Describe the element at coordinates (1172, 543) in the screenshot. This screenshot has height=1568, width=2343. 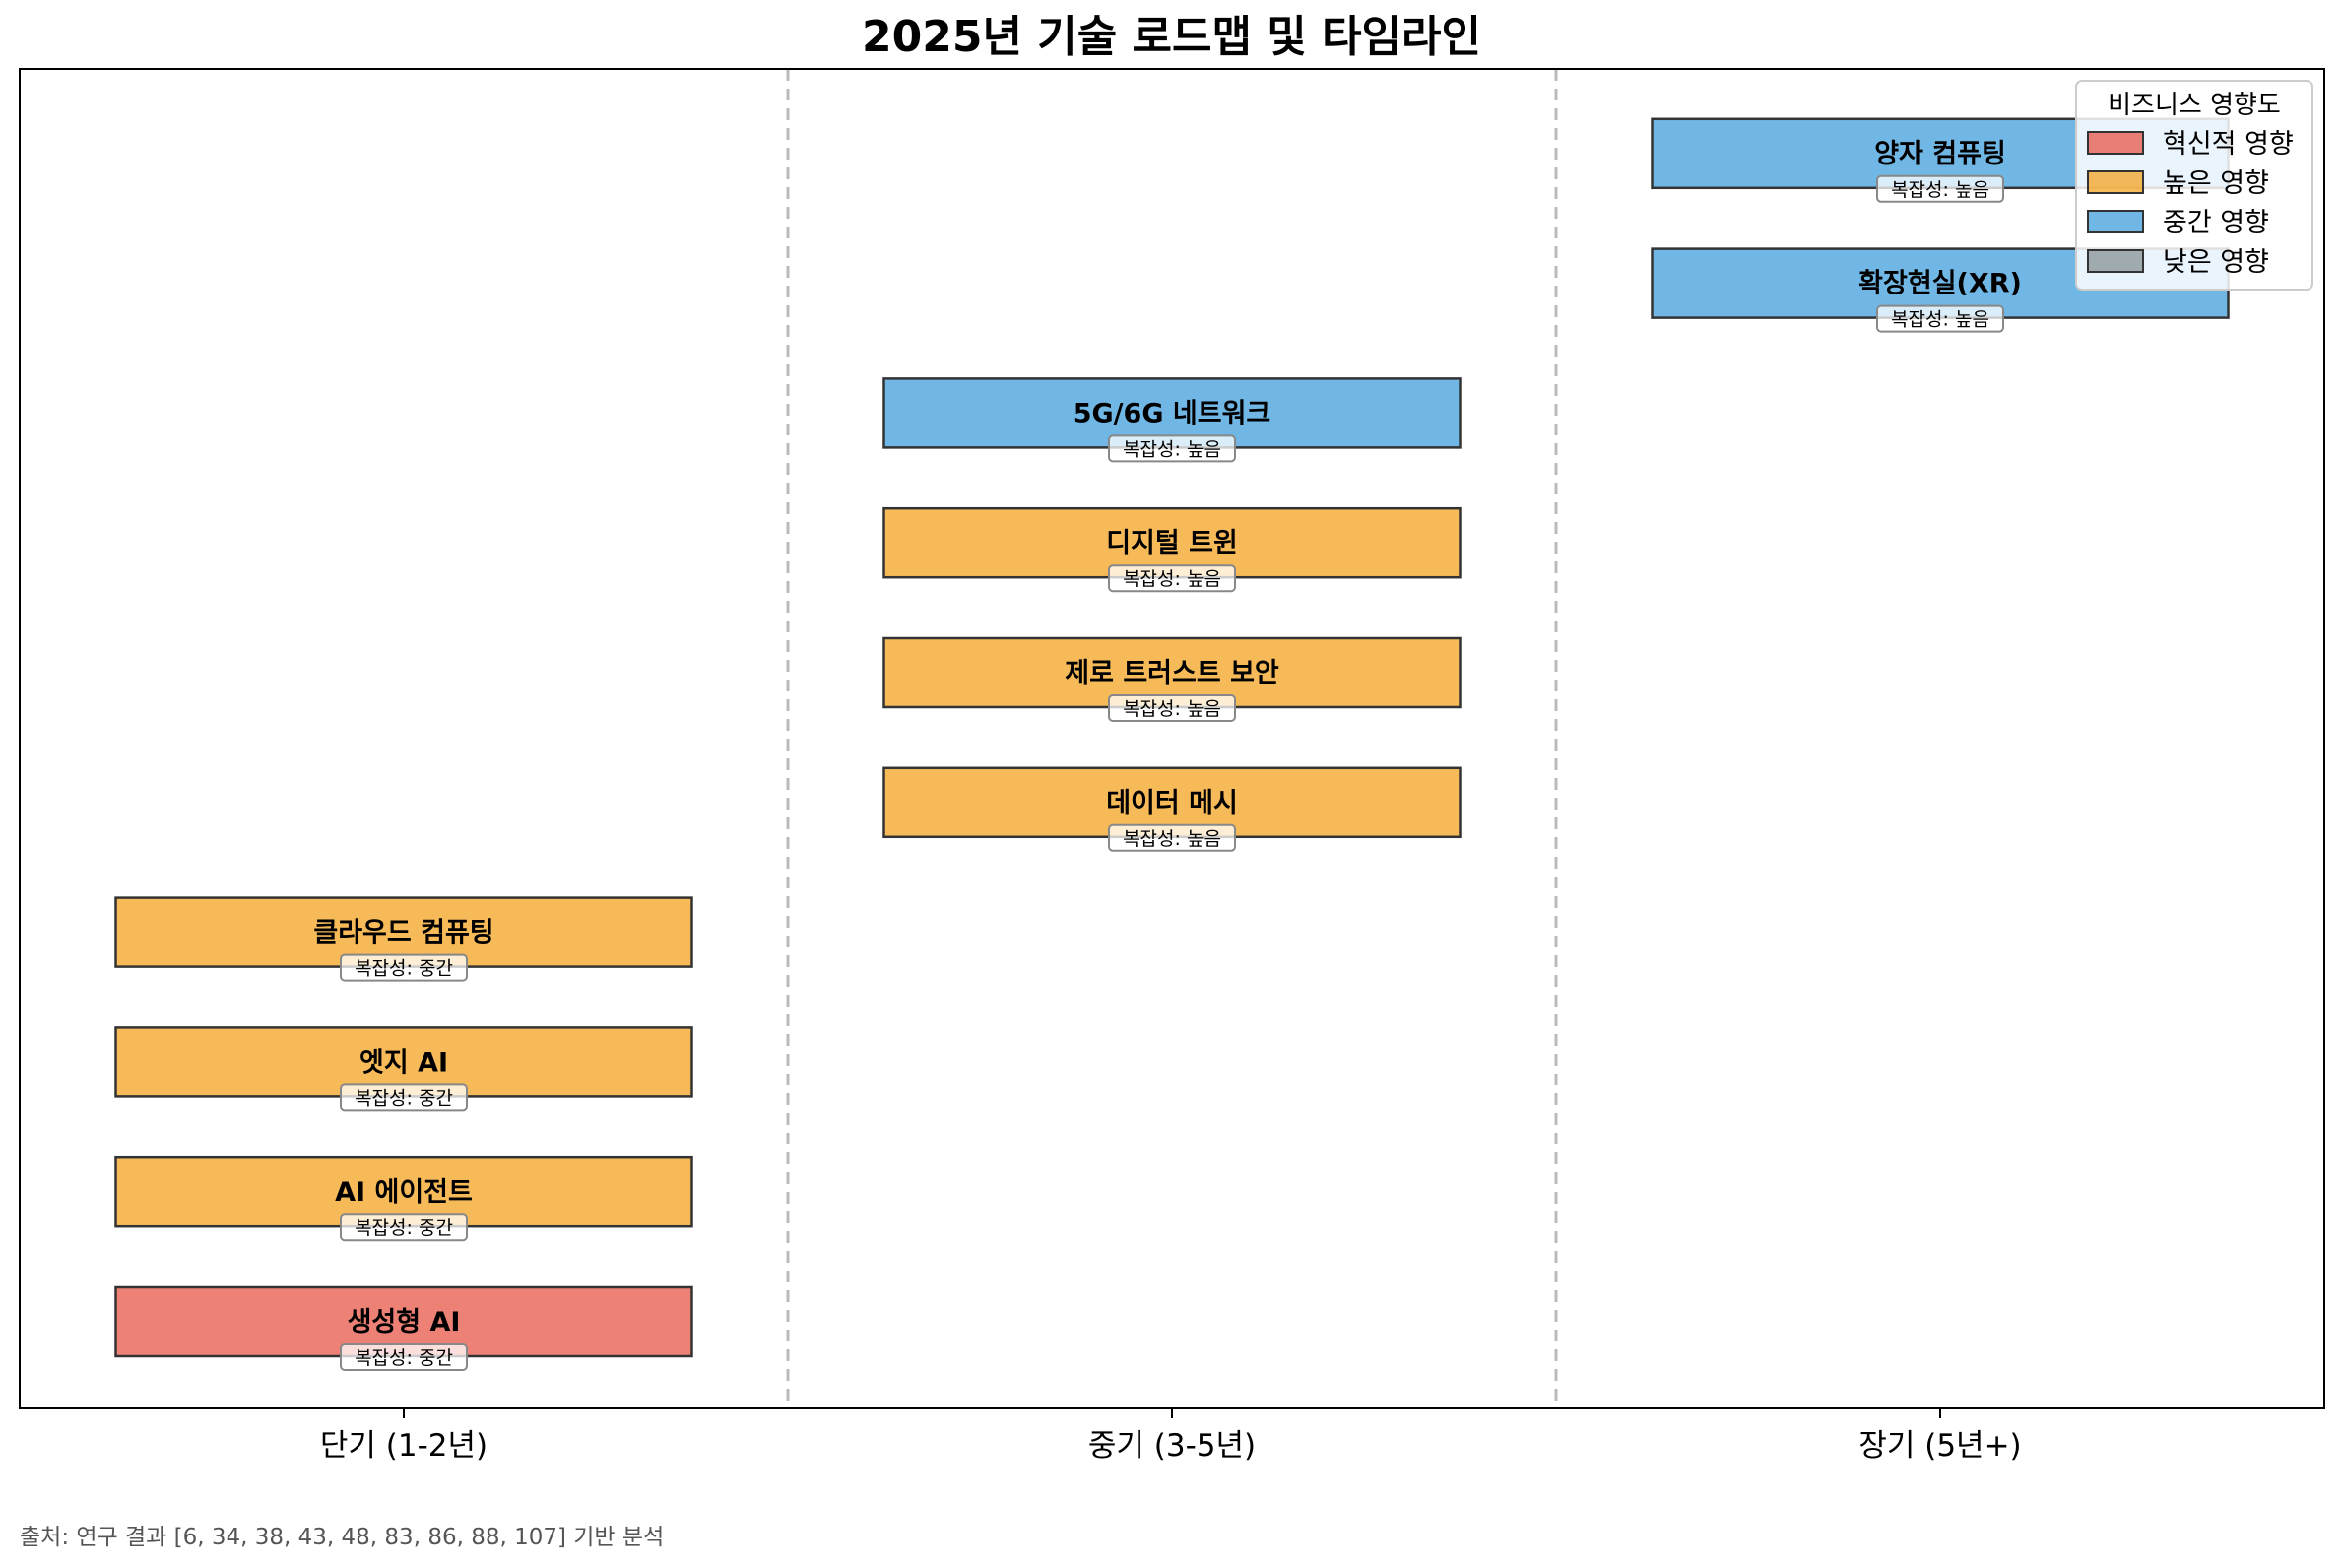
I see `bar-label: 디지털 트윈` at that location.